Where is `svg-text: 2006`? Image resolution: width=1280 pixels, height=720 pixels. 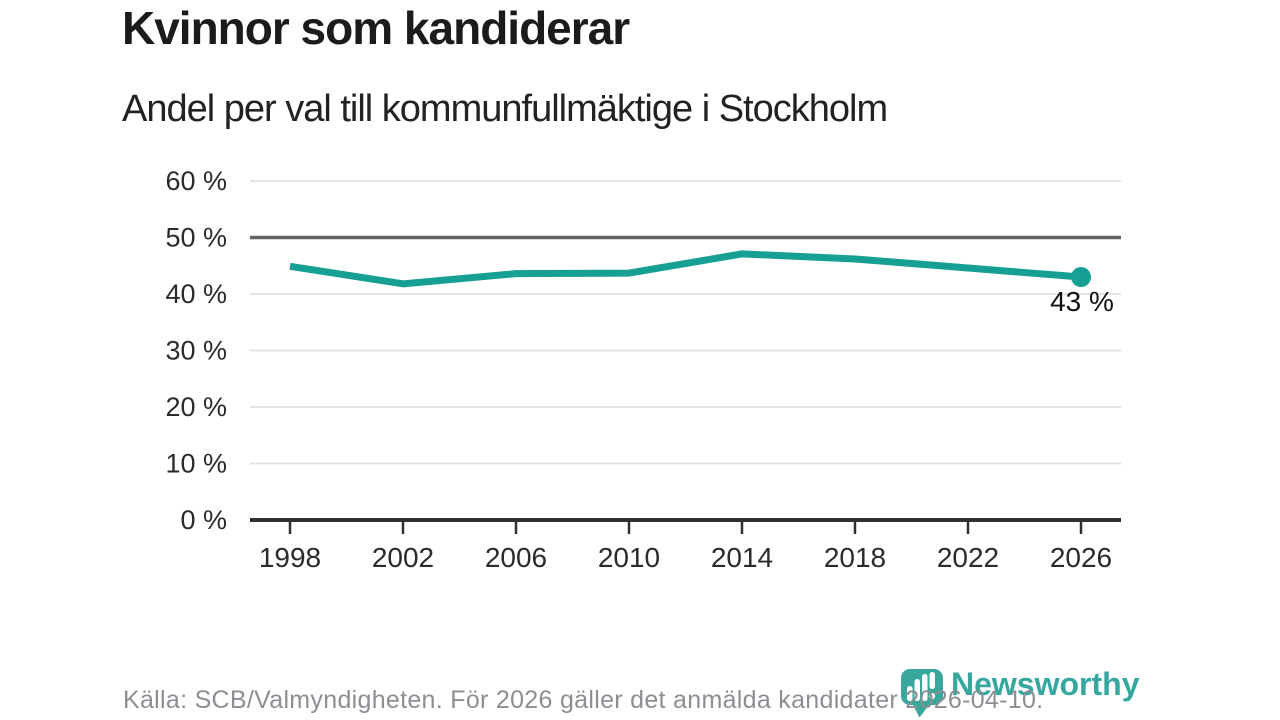 svg-text: 2006 is located at coordinates (516, 557).